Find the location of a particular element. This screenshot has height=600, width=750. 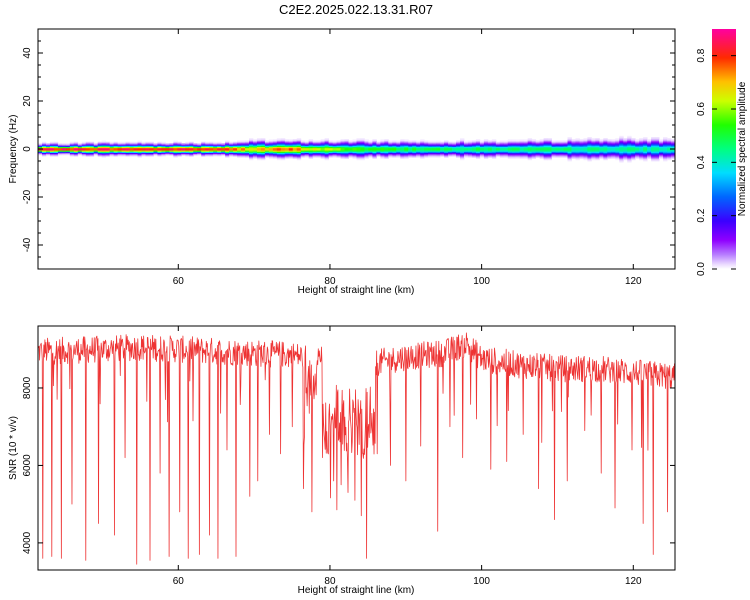

colorbar-tick-label: 0.6 is located at coordinates (701, 109).